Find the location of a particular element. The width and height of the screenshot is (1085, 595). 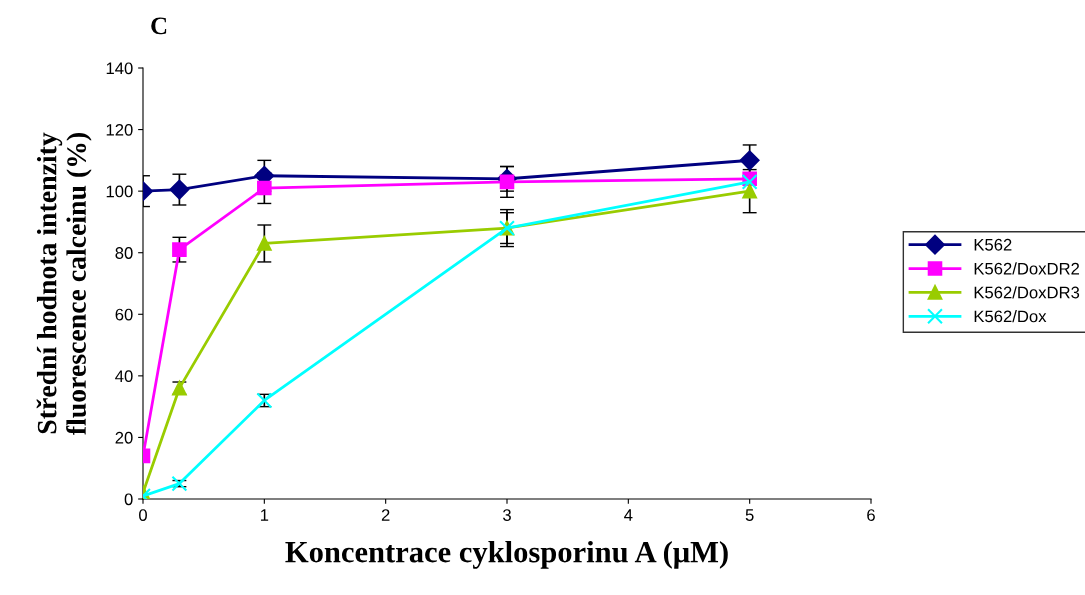

x-tick-label: 1 is located at coordinates (264, 515).